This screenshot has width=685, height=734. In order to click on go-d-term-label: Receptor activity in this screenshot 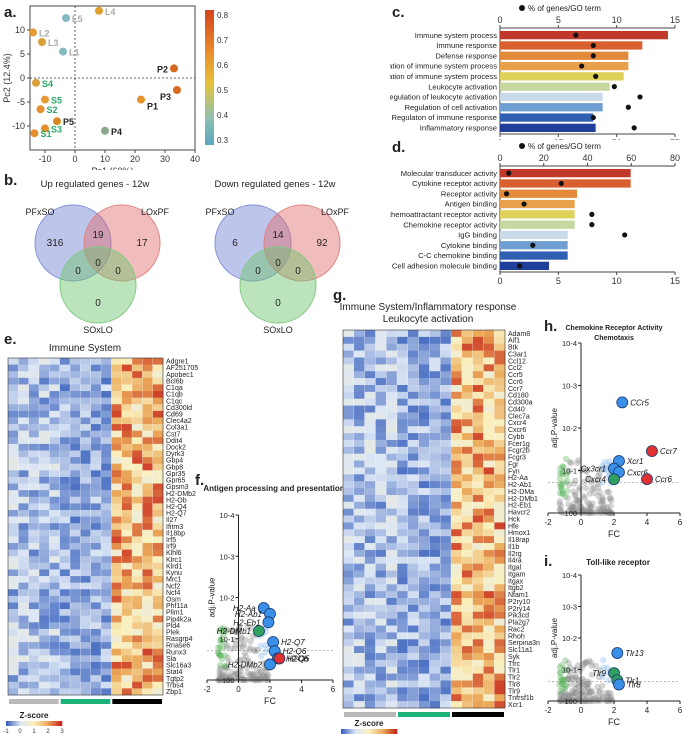, I will do `click(469, 193)`.